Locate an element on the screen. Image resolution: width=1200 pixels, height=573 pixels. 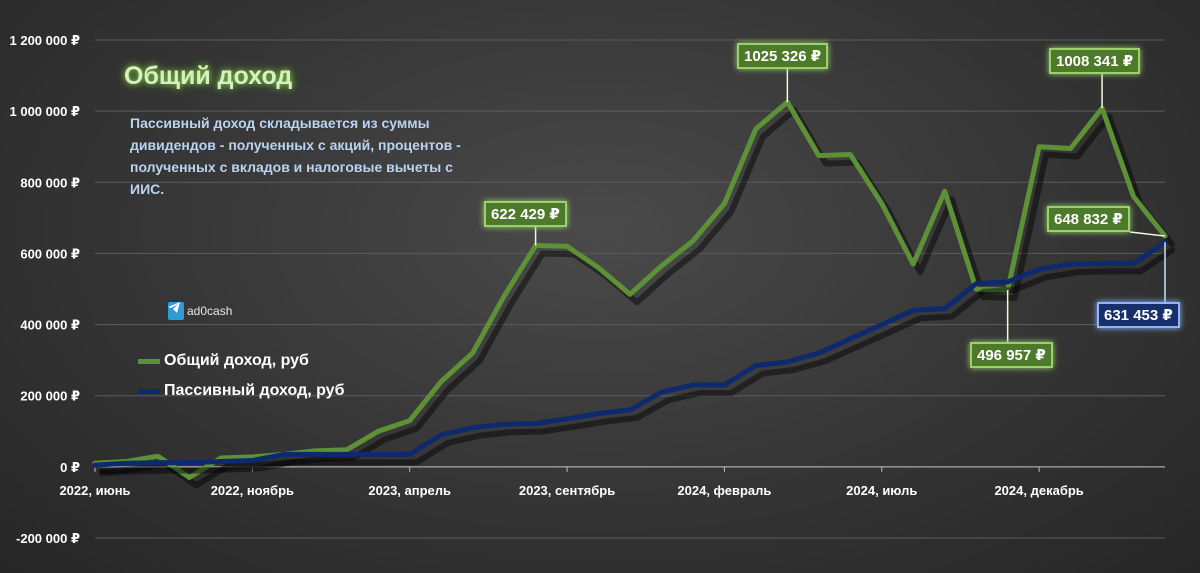
telegram-watermark: ad0cash is located at coordinates (200, 311).